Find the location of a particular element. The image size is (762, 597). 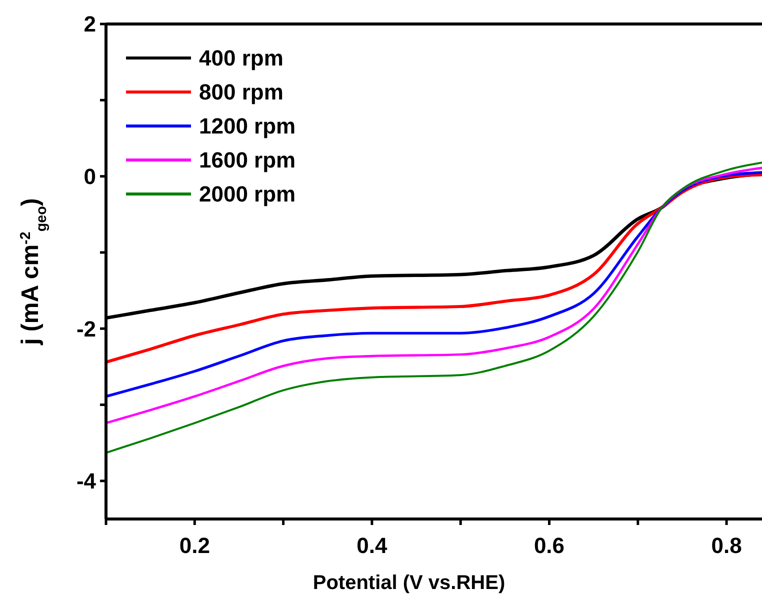

legend-label: 1200 rpm is located at coordinates (247, 126).